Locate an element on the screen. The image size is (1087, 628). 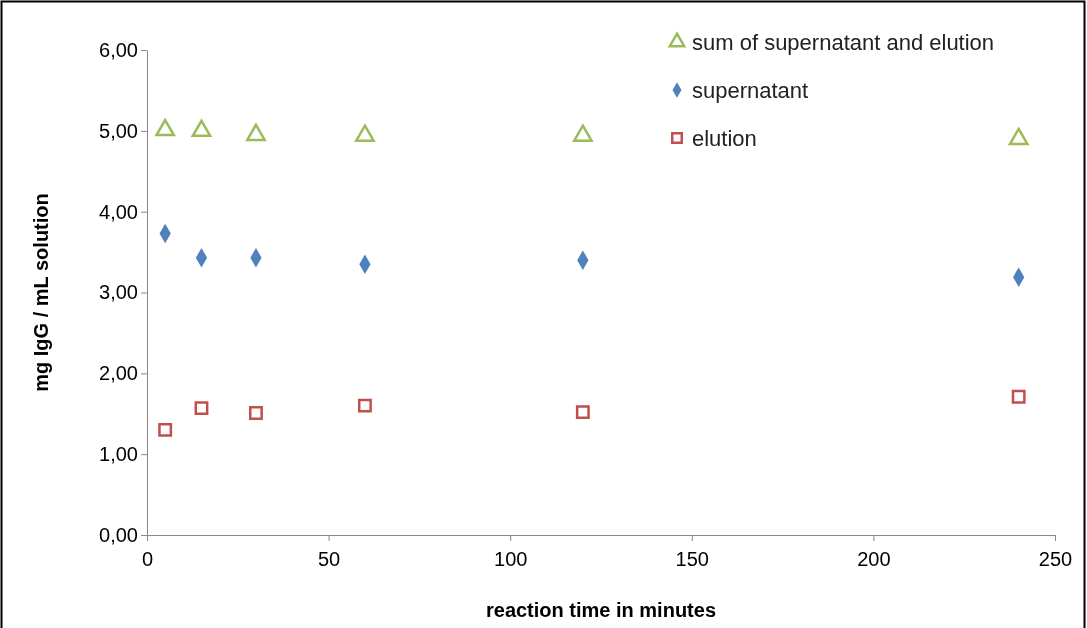
x-tick-label: 0 is located at coordinates (147, 559).